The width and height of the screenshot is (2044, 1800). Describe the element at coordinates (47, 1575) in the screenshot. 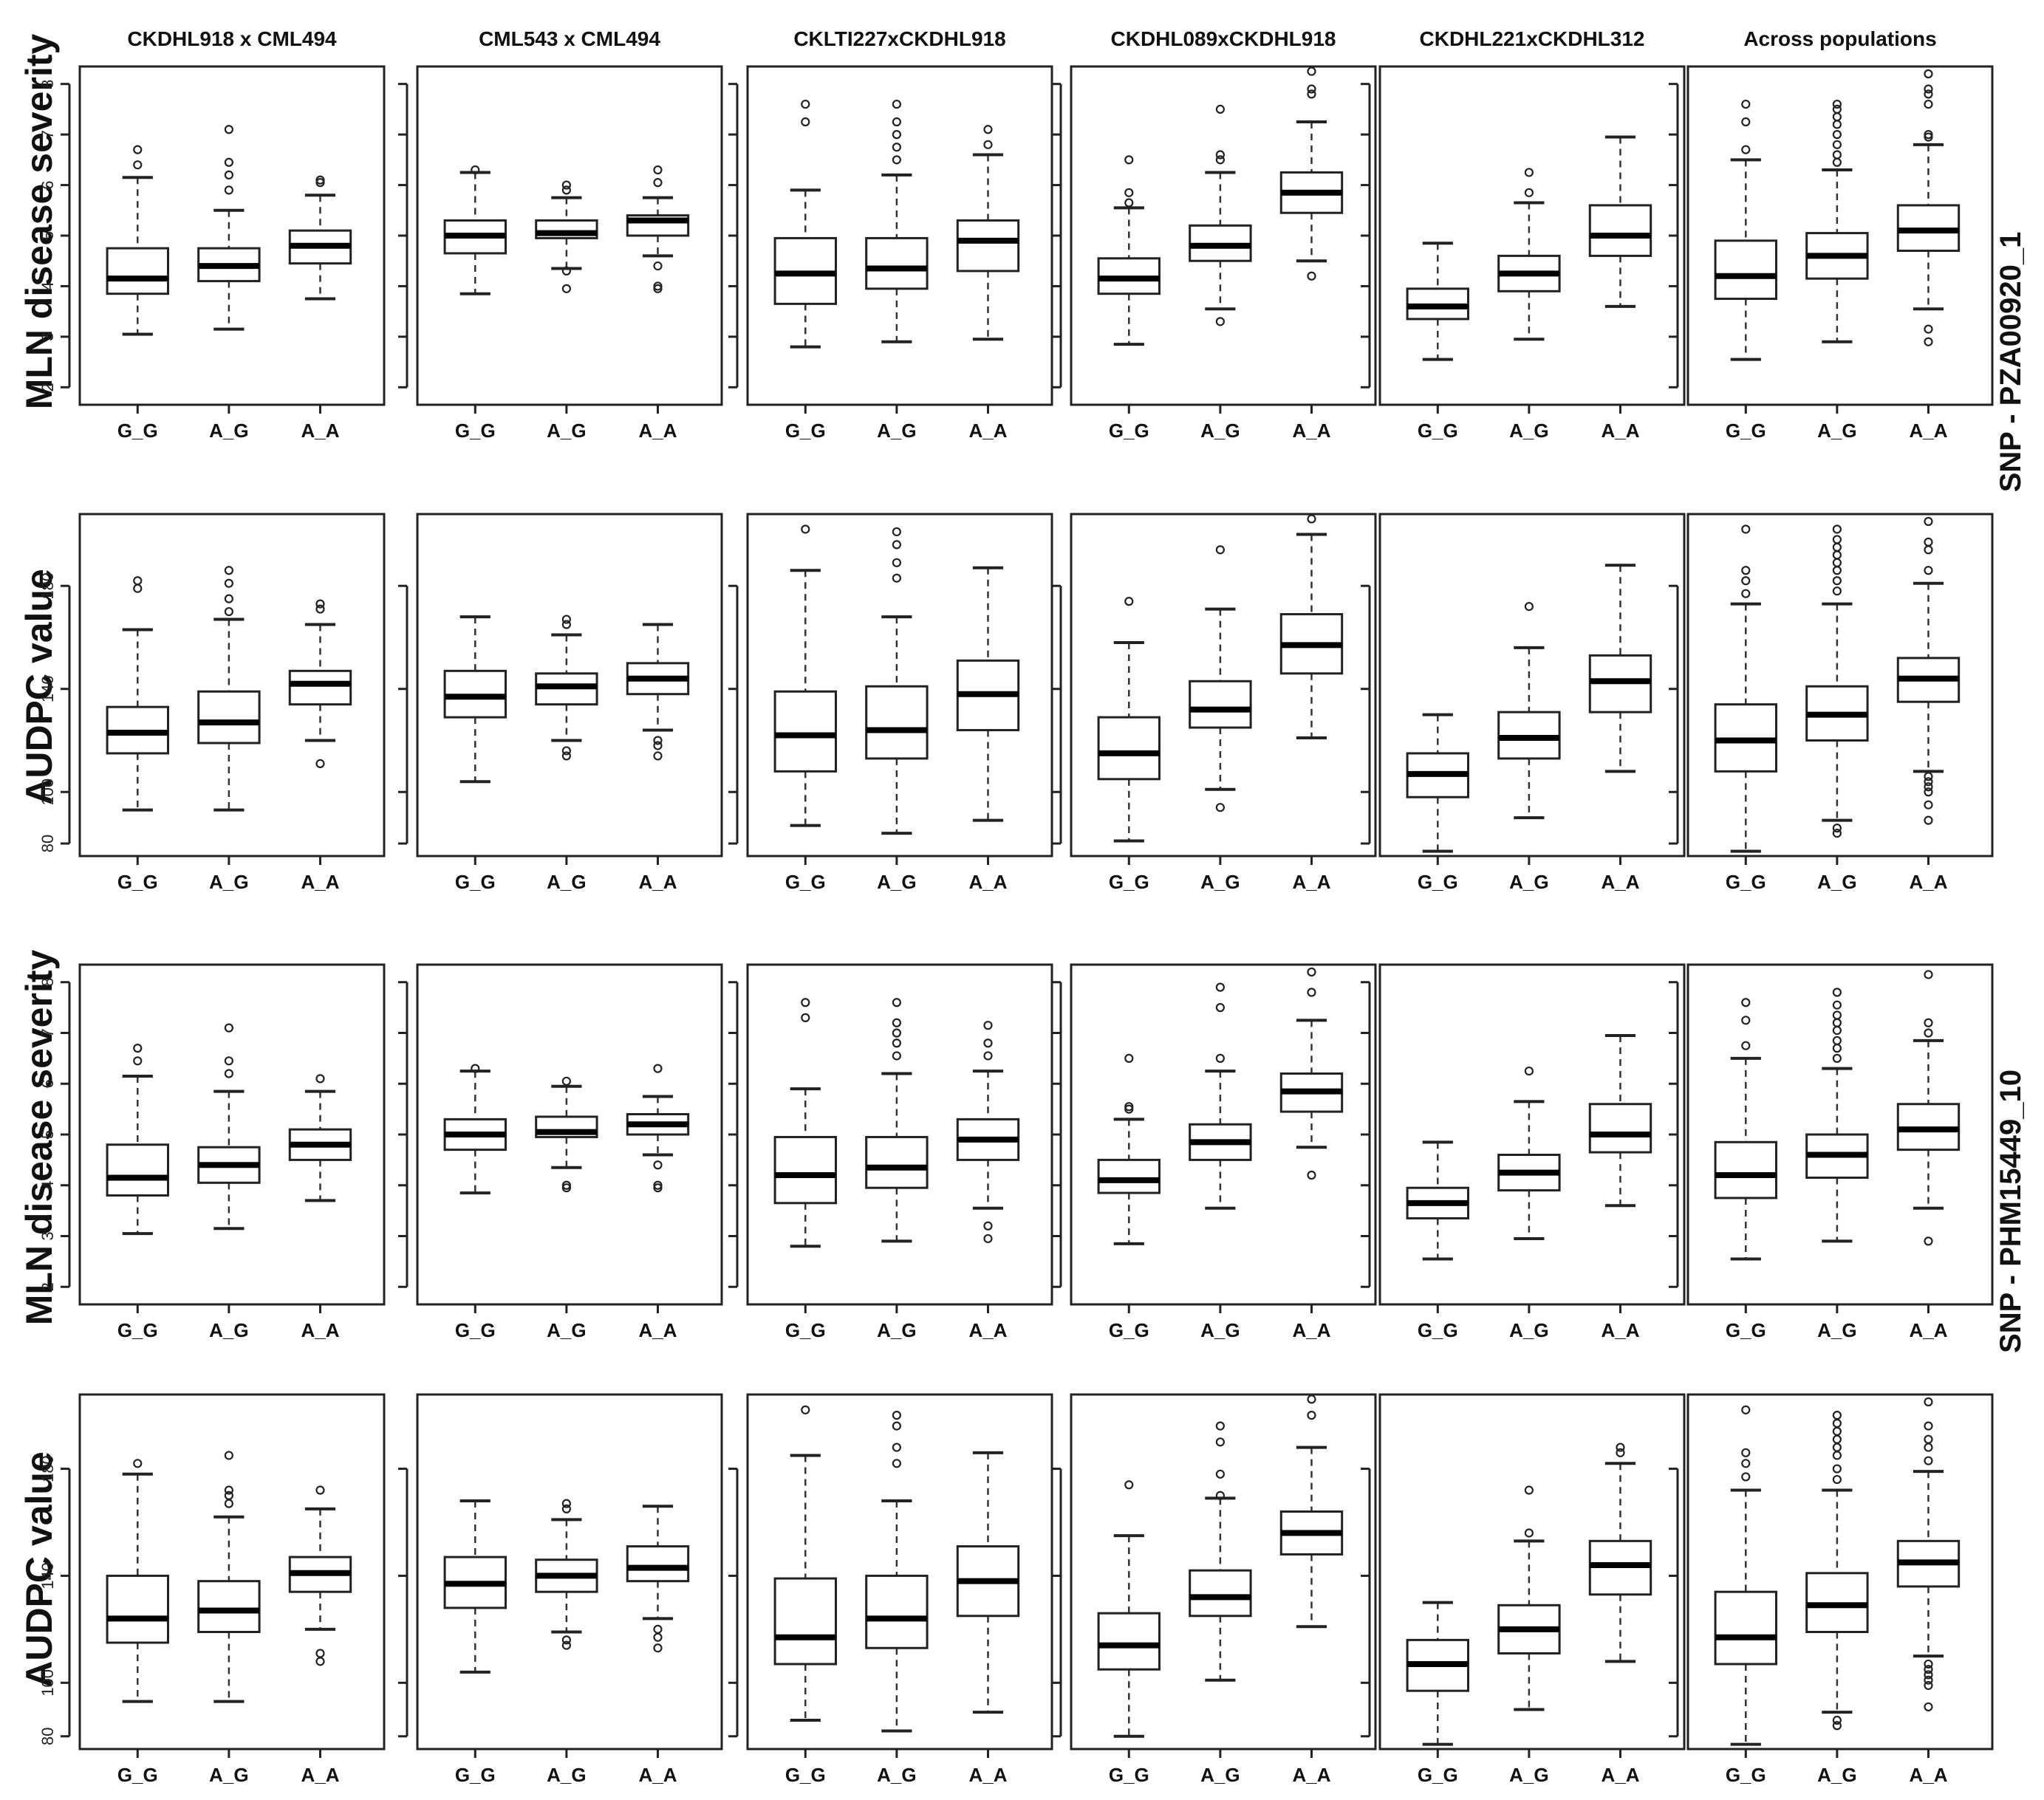

I see `y-tick-label: 140` at that location.